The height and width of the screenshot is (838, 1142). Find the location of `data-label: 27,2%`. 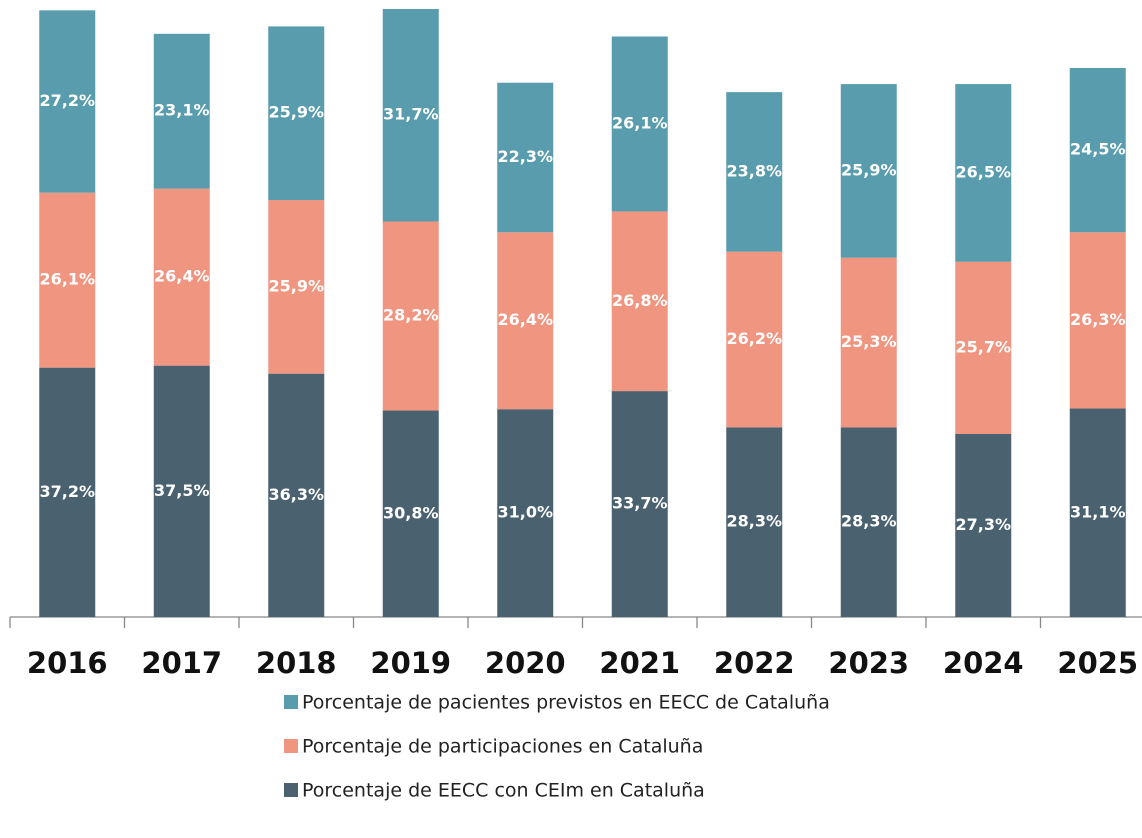

data-label: 27,2% is located at coordinates (67, 100).